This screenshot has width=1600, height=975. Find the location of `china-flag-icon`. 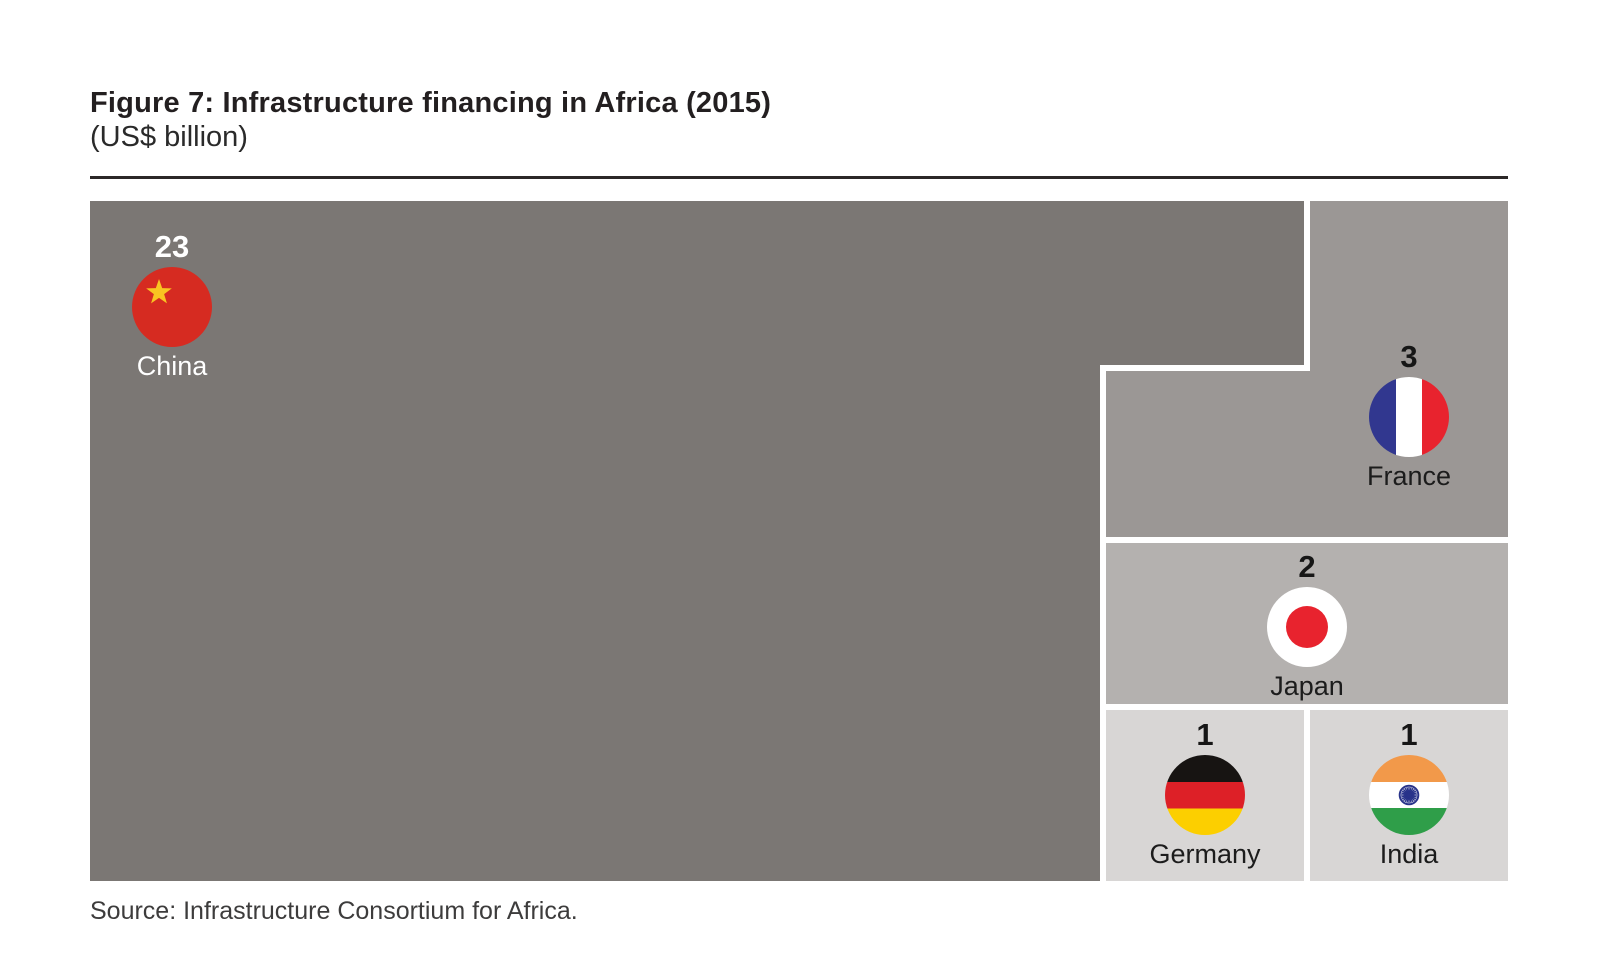

china-flag-icon is located at coordinates (172, 307).